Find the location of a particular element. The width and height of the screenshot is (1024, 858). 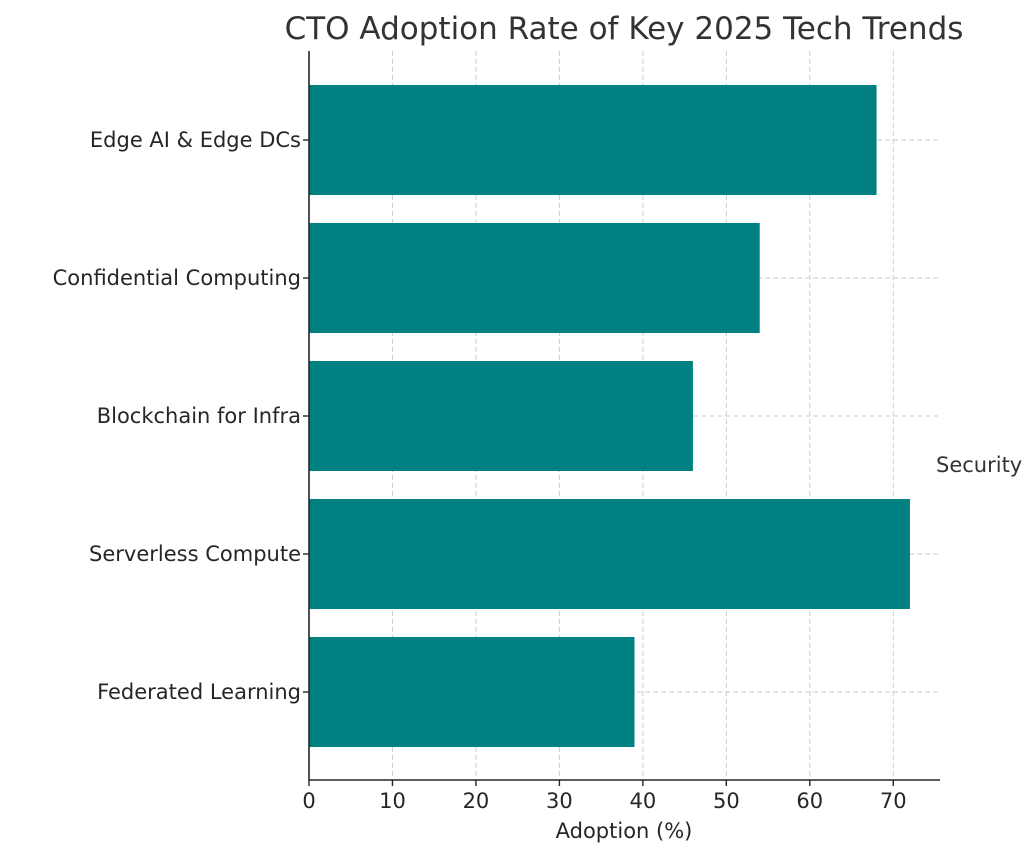

y-tick-label: Confidential Computing is located at coordinates (177, 278).